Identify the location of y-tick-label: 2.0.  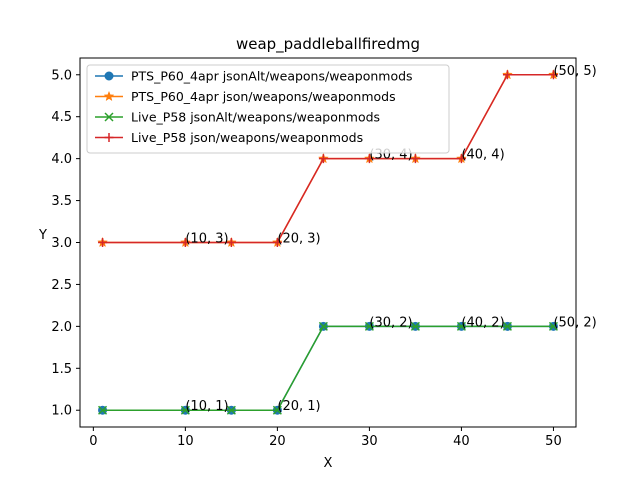
(61, 327).